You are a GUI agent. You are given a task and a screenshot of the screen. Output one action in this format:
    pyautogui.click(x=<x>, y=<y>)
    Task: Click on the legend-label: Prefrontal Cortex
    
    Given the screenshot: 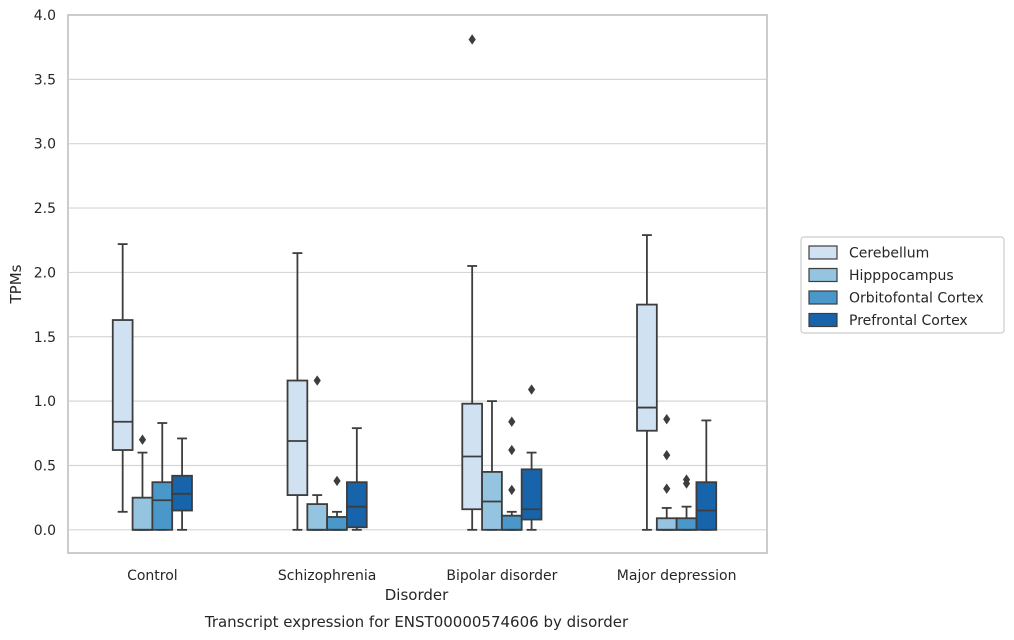 What is the action you would take?
    pyautogui.click(x=908, y=321)
    